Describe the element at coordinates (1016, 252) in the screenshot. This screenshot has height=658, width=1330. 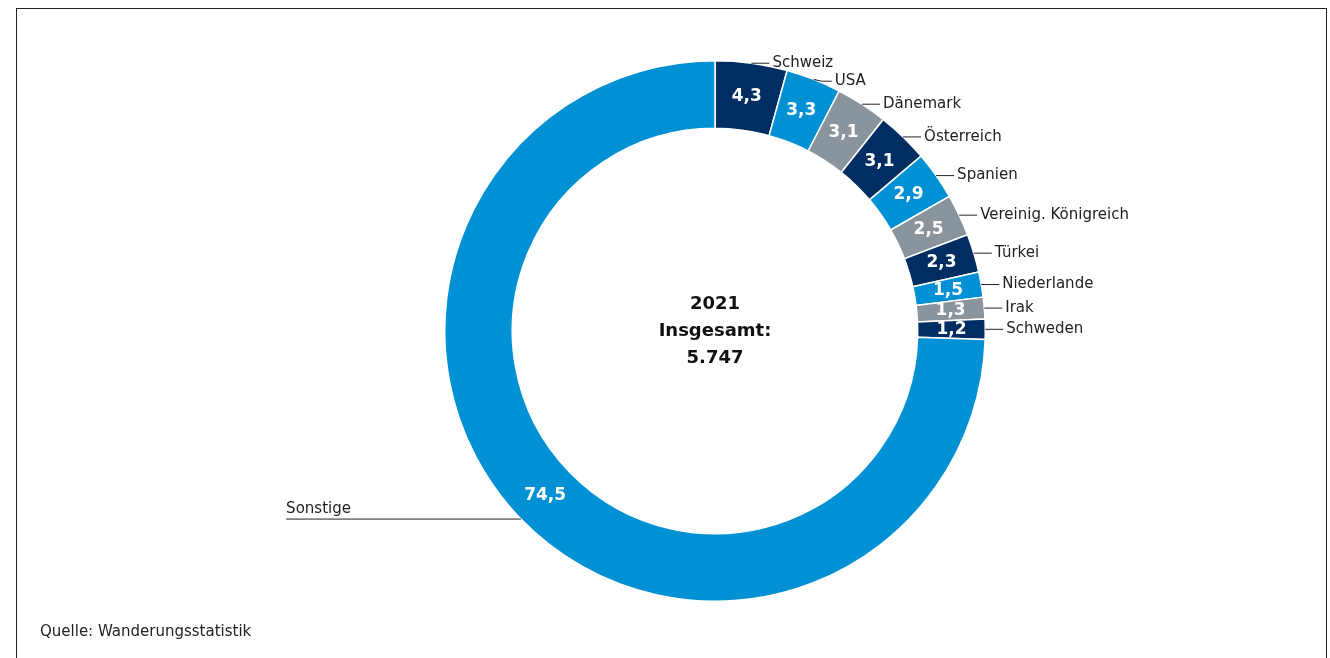
I see `slice-label: Türkei` at that location.